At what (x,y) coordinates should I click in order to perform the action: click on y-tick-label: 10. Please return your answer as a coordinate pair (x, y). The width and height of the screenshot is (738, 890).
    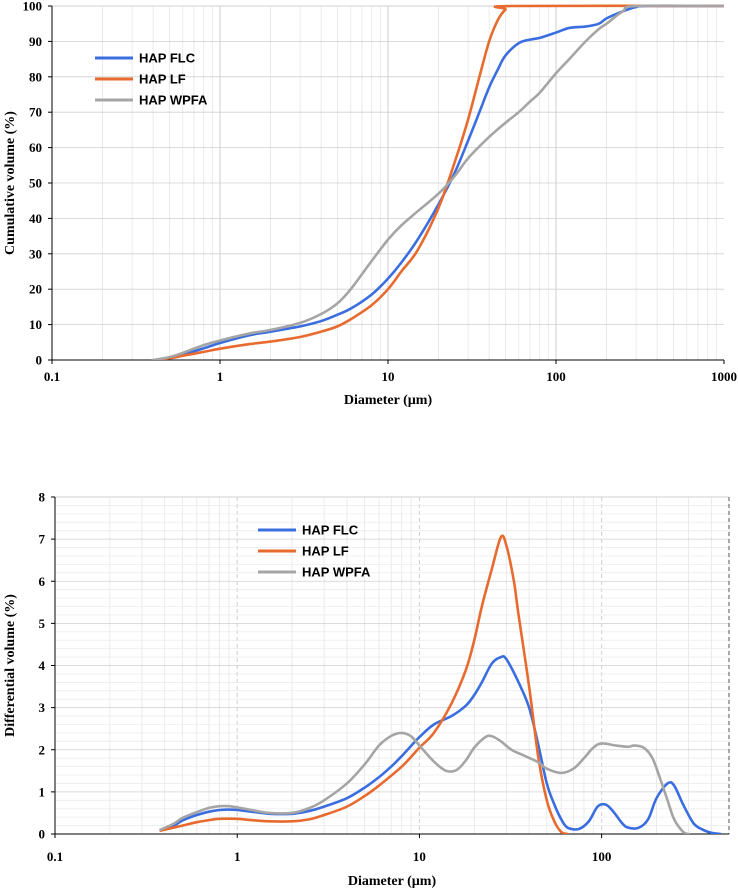
    Looking at the image, I should click on (35, 324).